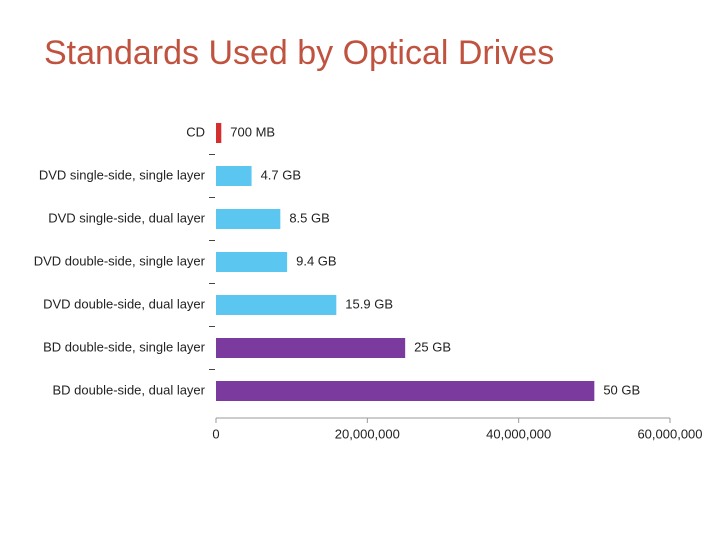 Image resolution: width=720 pixels, height=540 pixels. Describe the element at coordinates (195, 131) in the screenshot. I see `y-tick-label: CD` at that location.